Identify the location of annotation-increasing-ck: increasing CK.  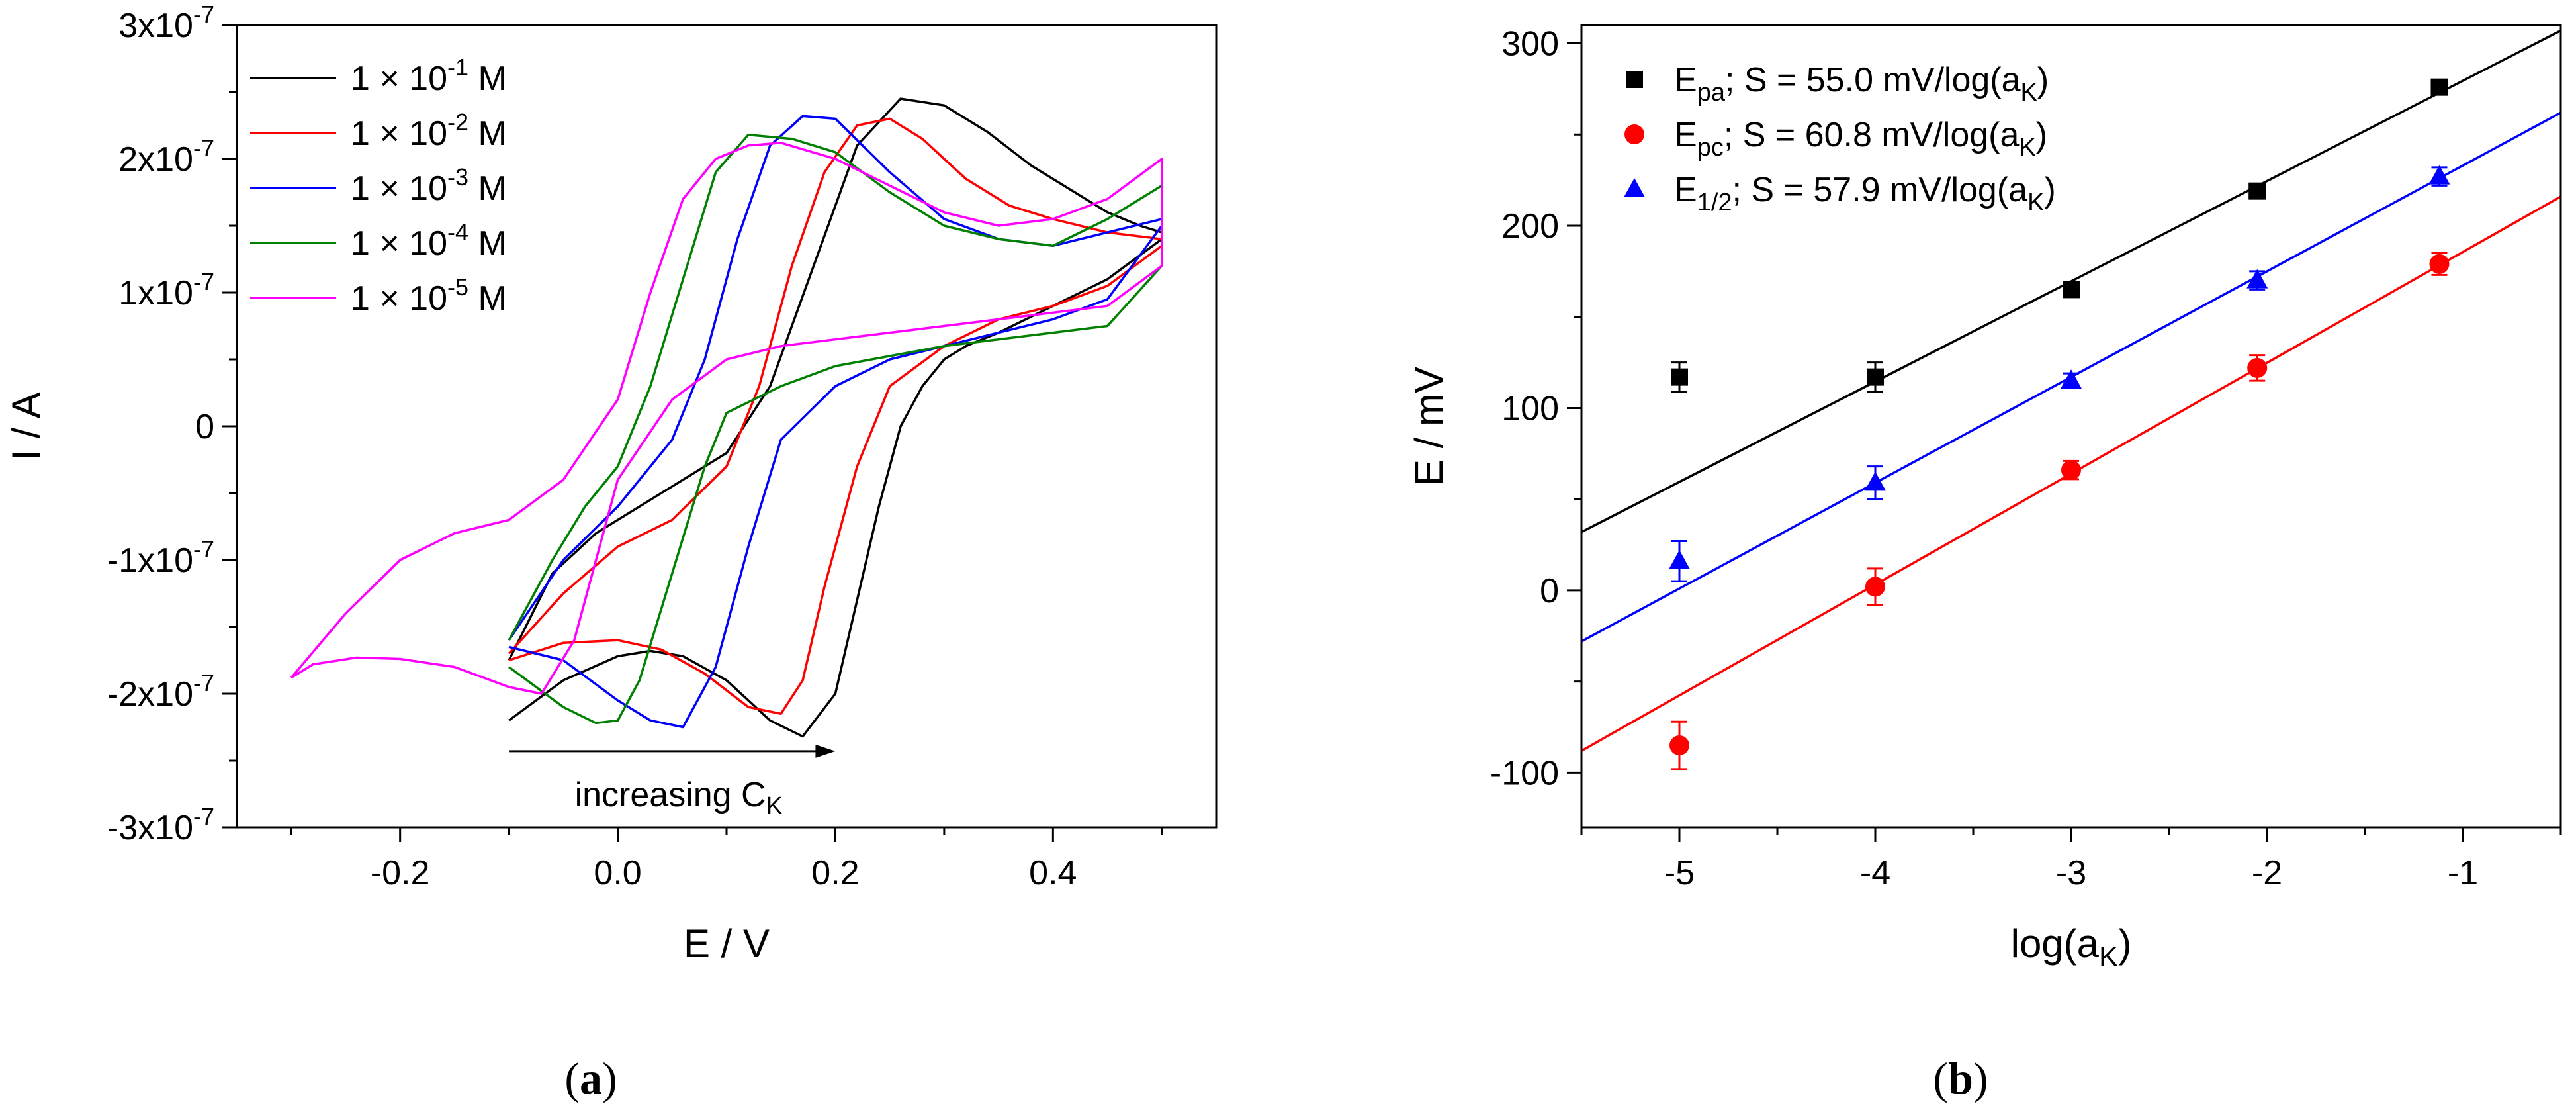
(679, 798).